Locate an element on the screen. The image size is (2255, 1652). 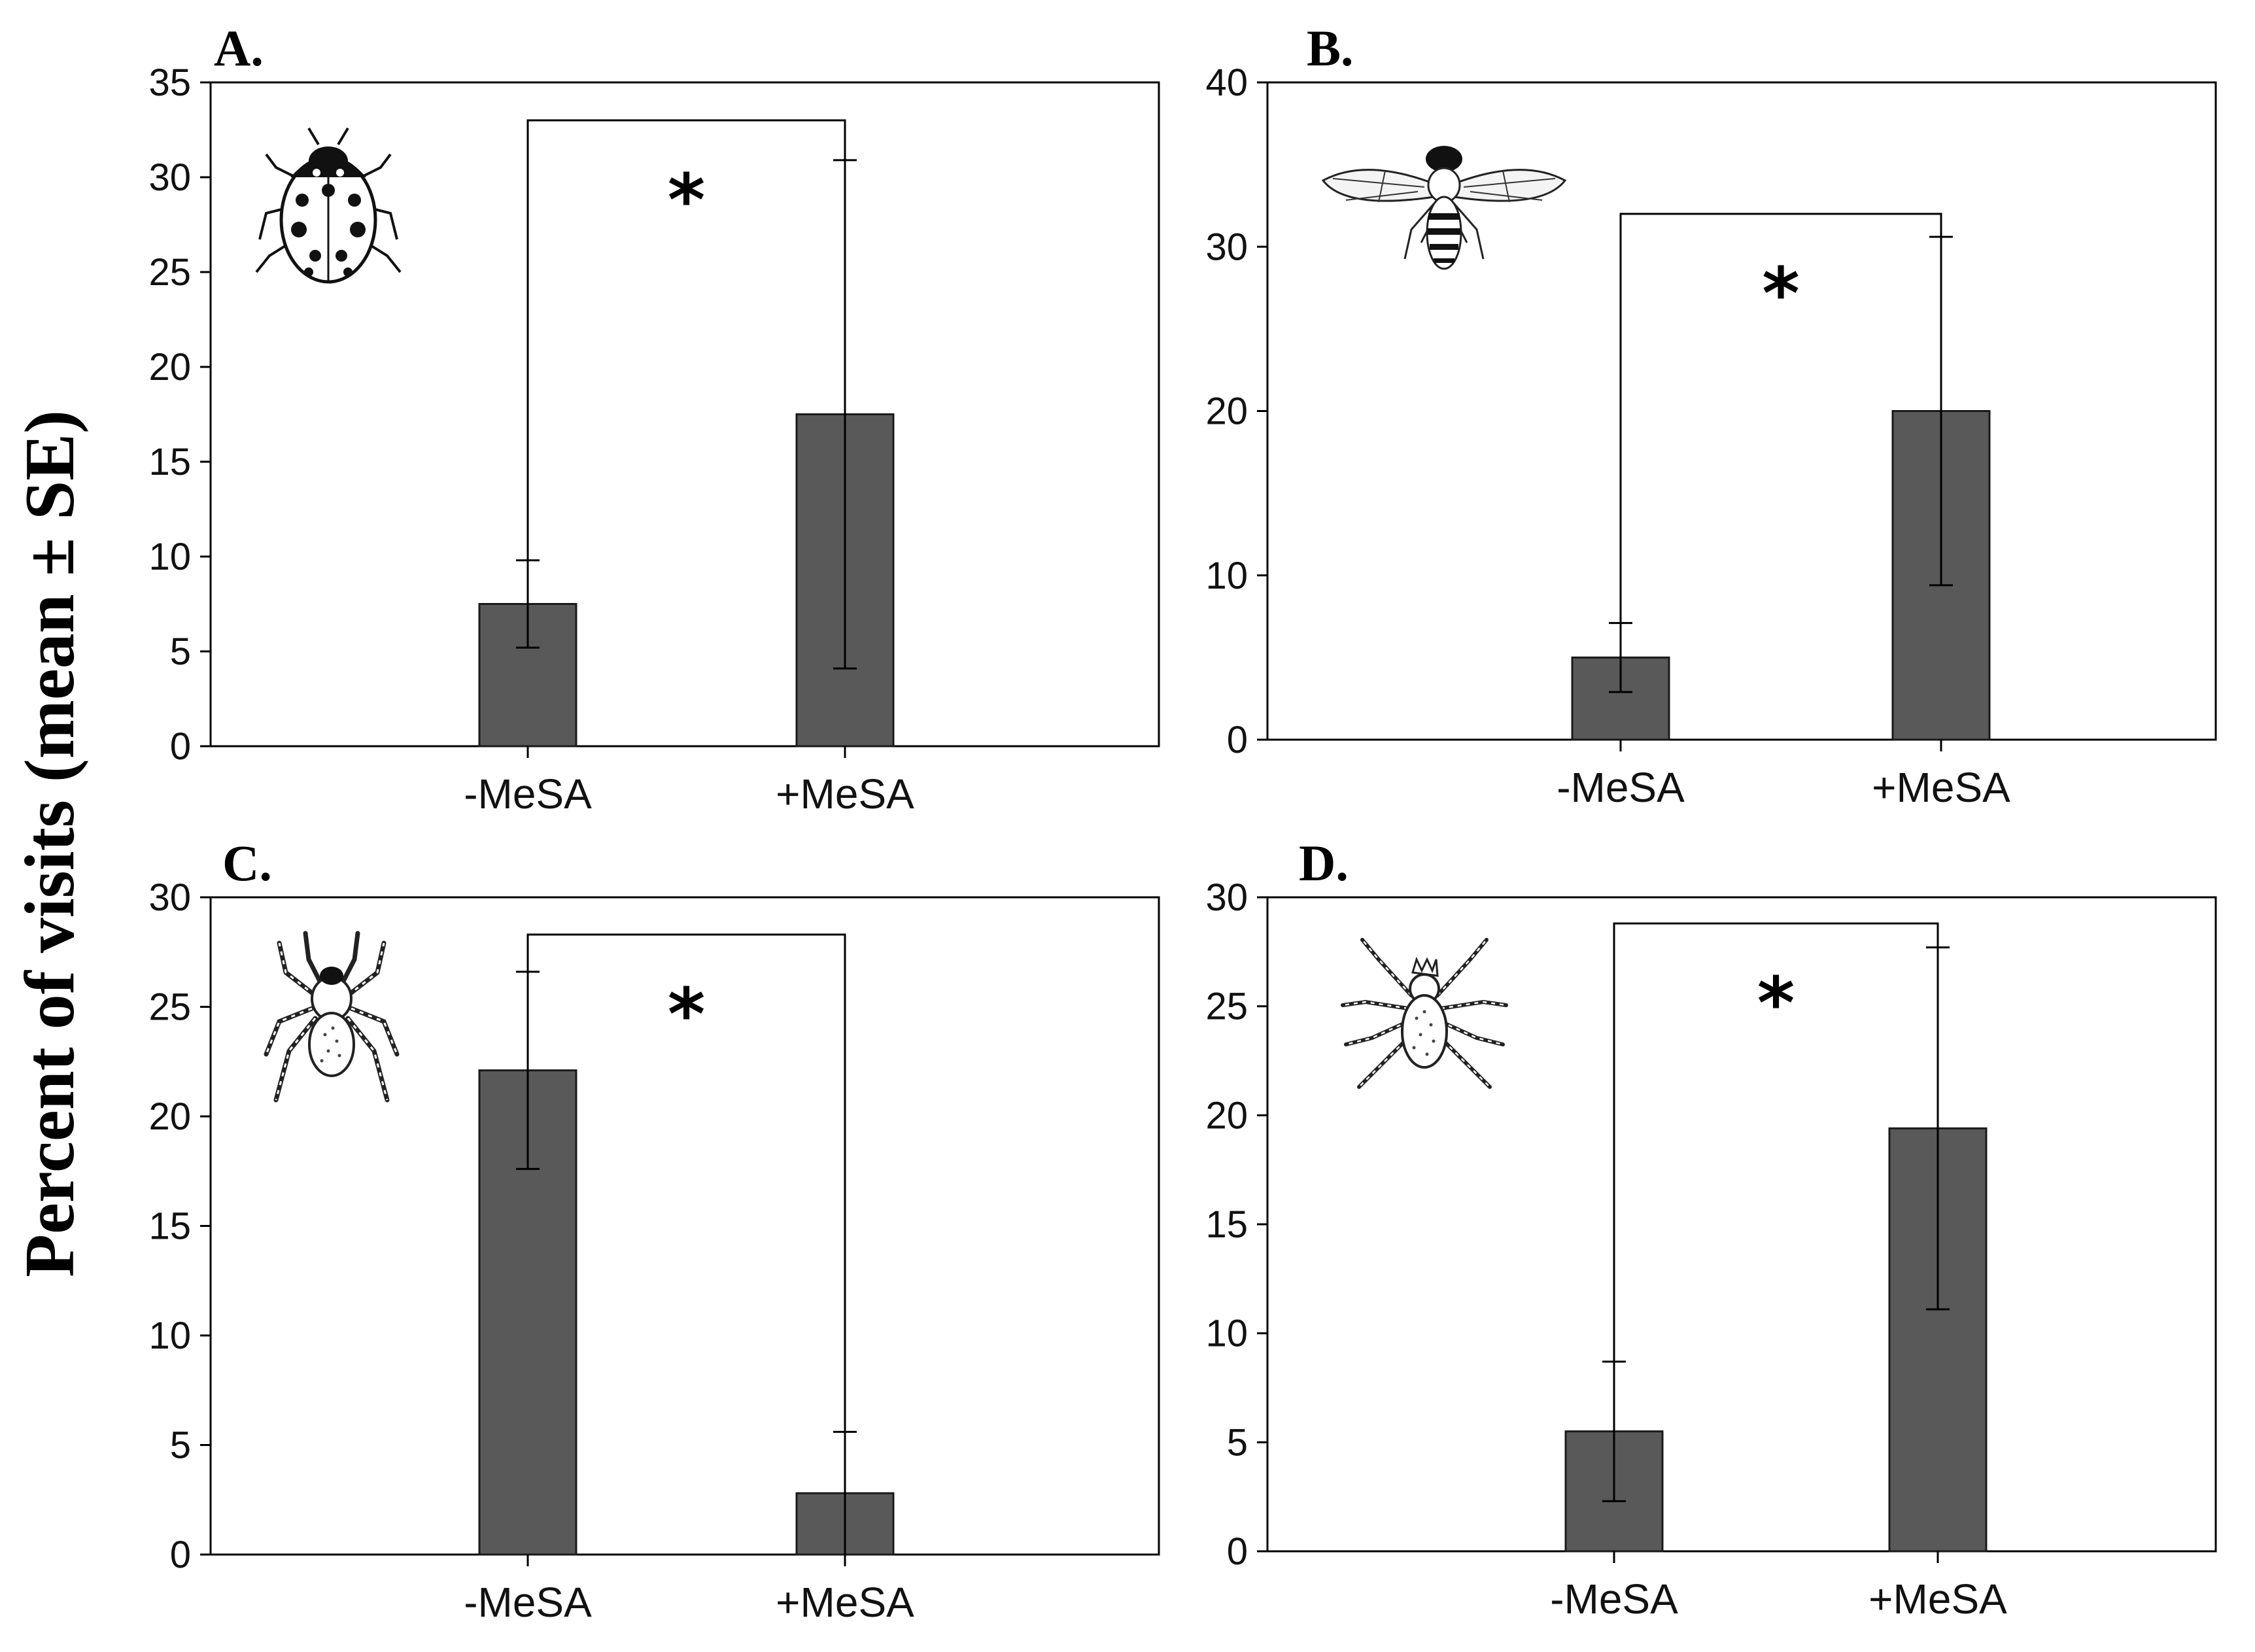
panel-letter: B. is located at coordinates (1331, 49).